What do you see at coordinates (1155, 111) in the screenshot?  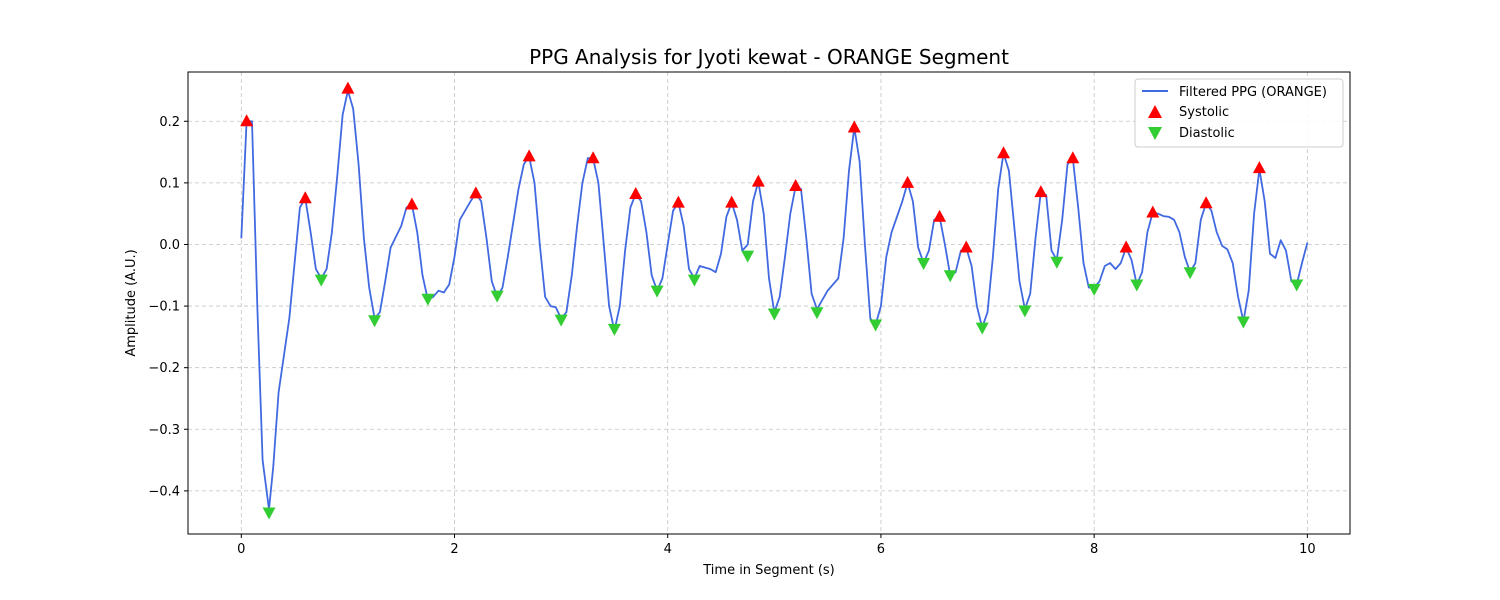 I see `legend-systolic-marker` at bounding box center [1155, 111].